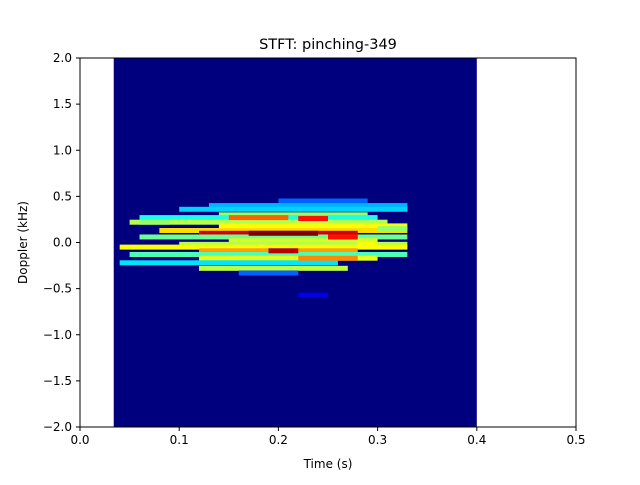 Image resolution: width=640 pixels, height=485 pixels. I want to click on y-tick-label: 1.0, so click(62, 150).